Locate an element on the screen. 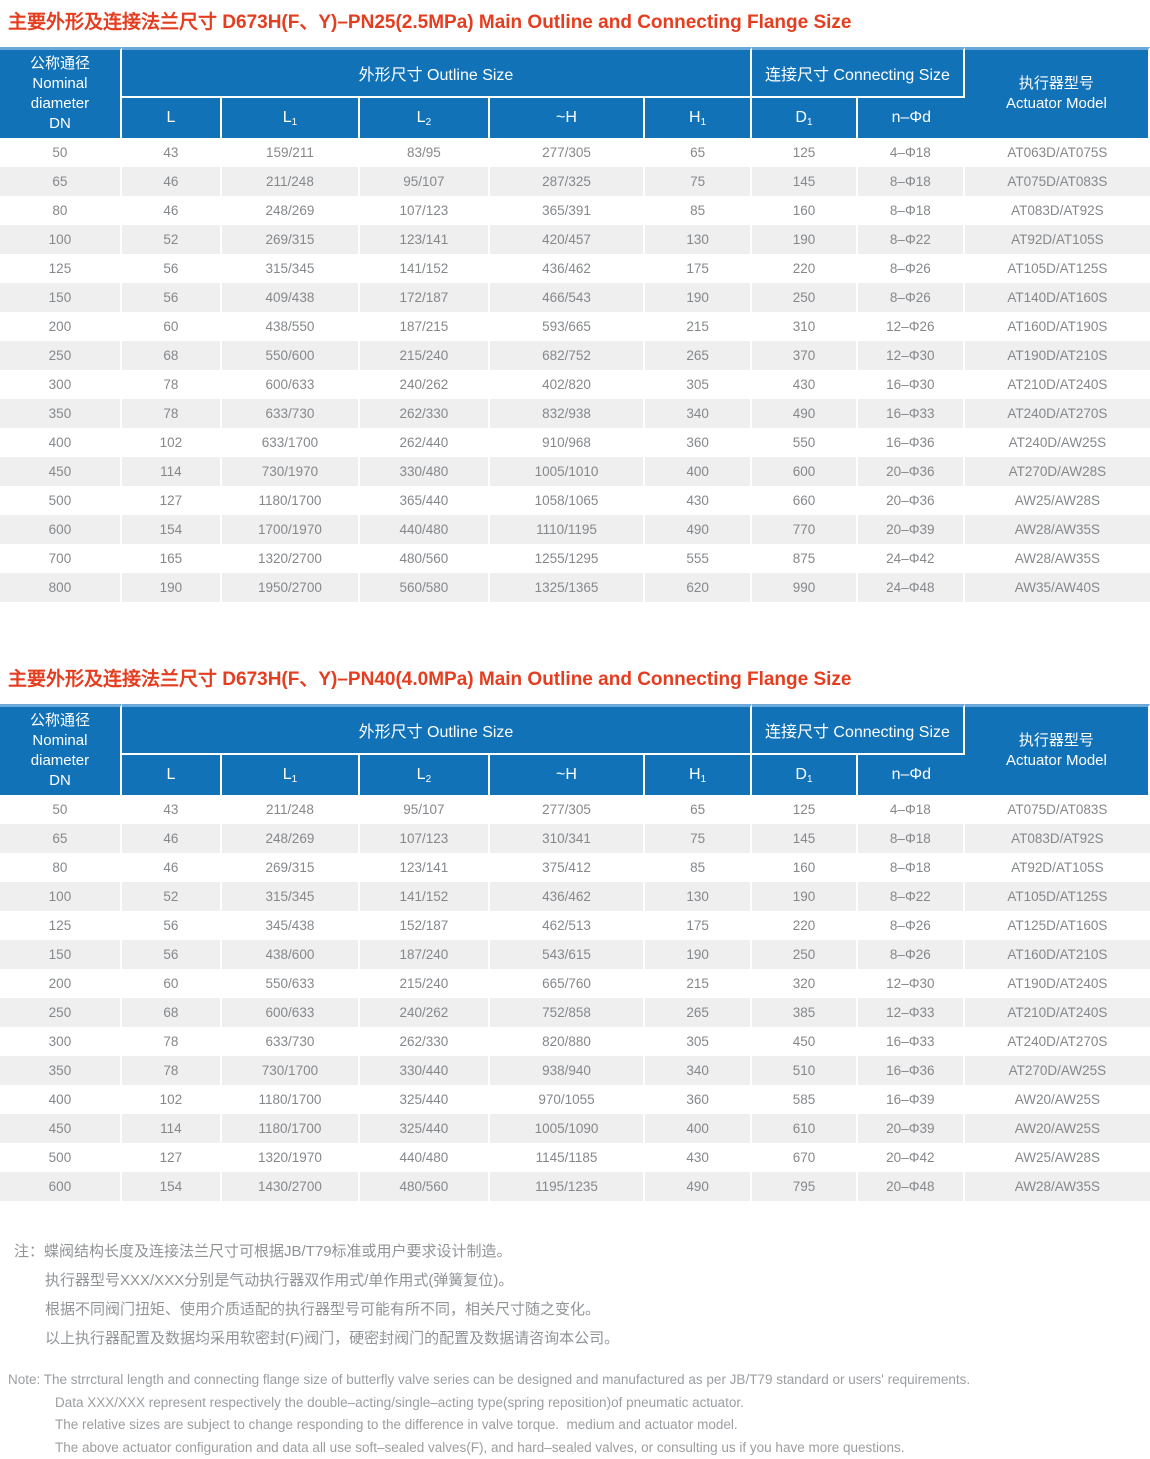  cell: 175 is located at coordinates (698, 925).